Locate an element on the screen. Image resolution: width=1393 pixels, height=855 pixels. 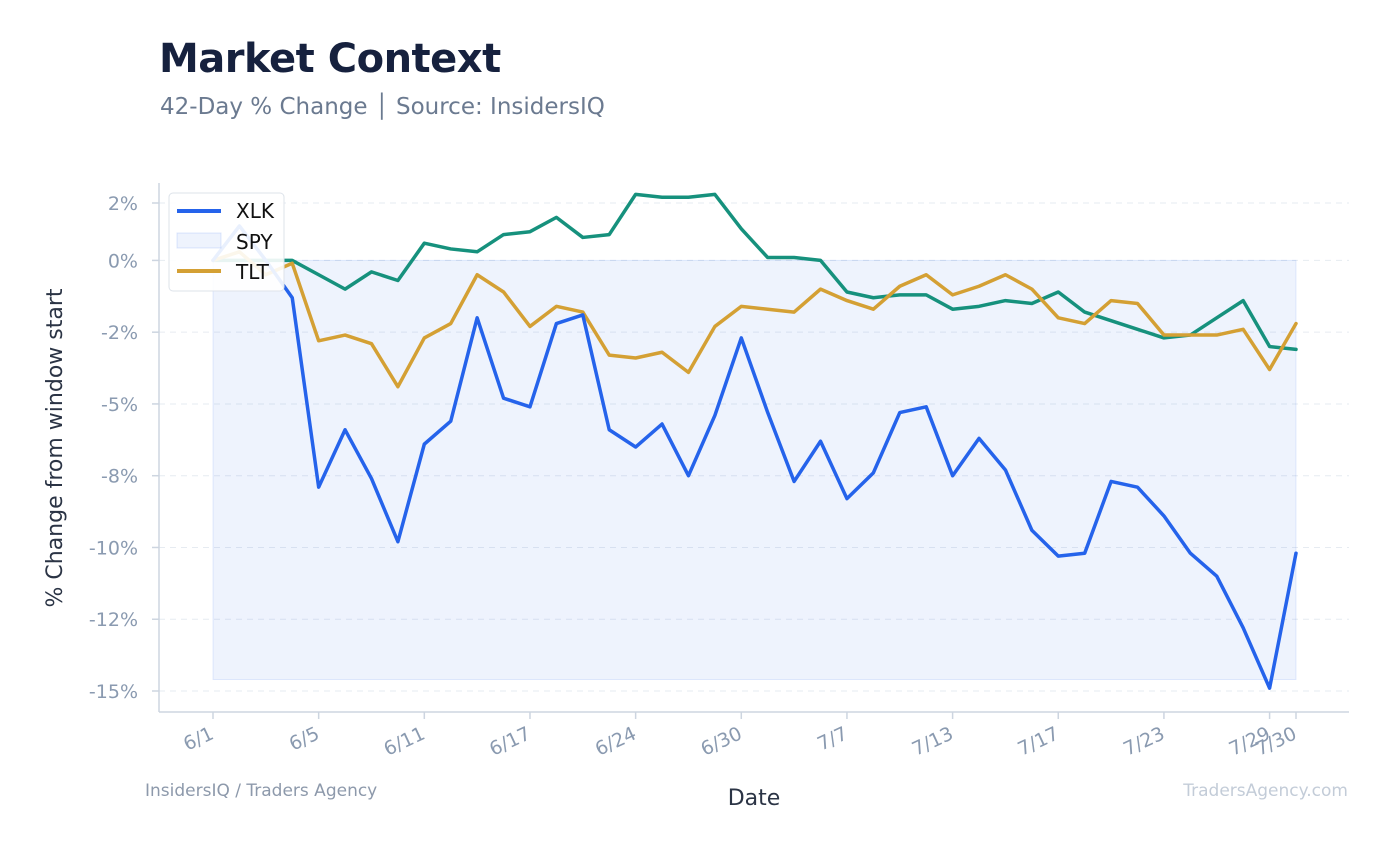
legend: XLK SPY TLT is located at coordinates (226, 242).